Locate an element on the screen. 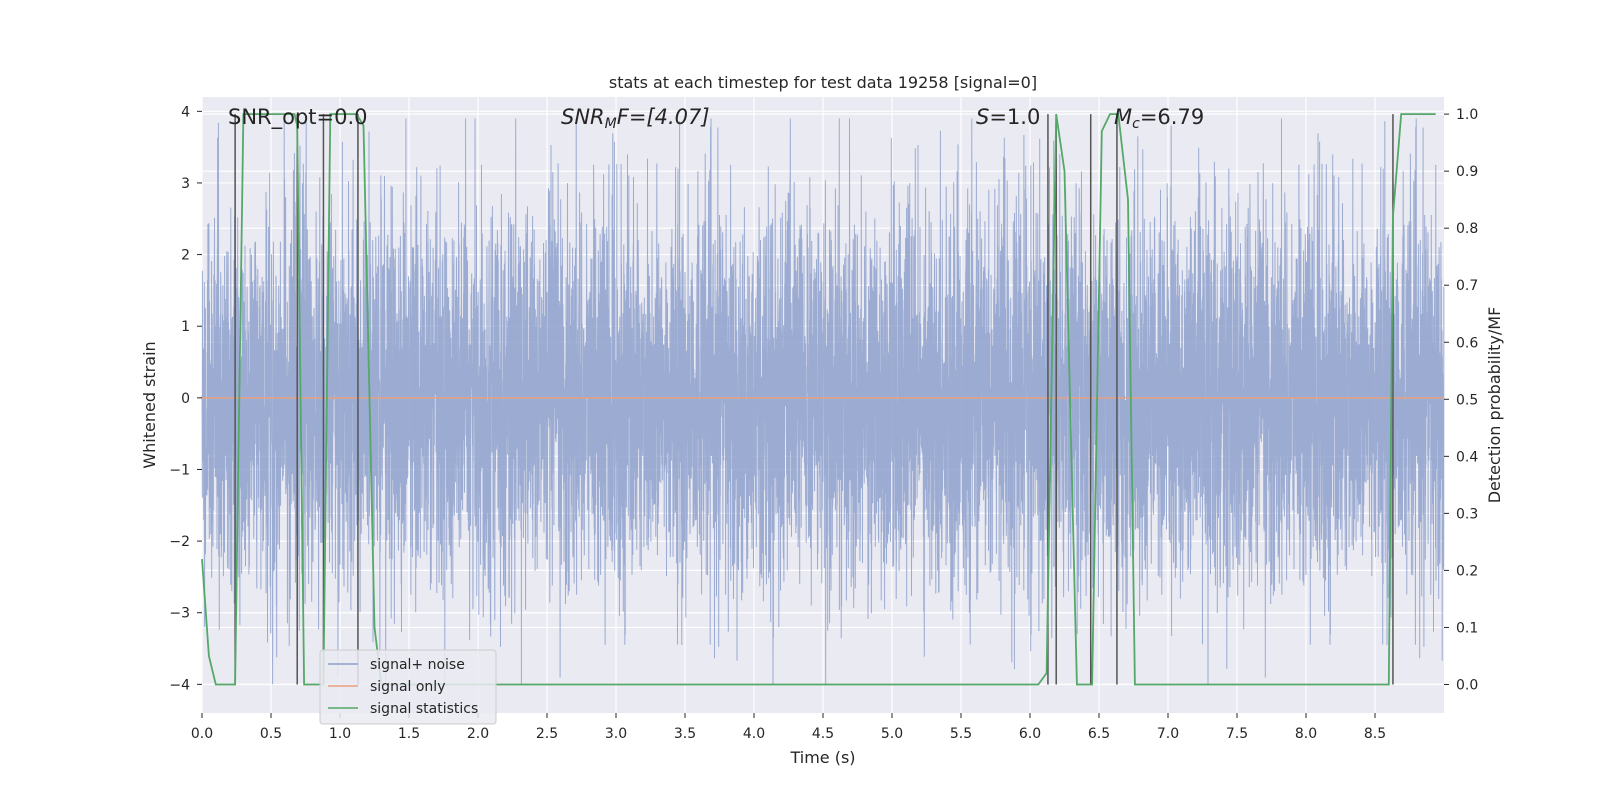 The width and height of the screenshot is (1600, 800). x-tick-label-15: 7.5 is located at coordinates (1237, 734).